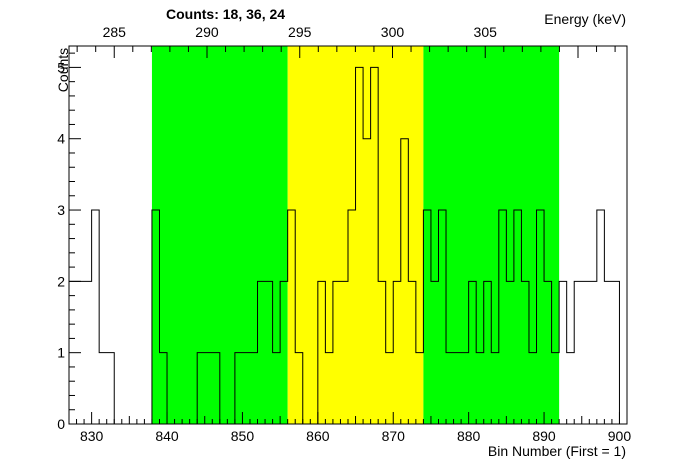  What do you see at coordinates (486, 32) in the screenshot?
I see `top-tick-label: 305` at bounding box center [486, 32].